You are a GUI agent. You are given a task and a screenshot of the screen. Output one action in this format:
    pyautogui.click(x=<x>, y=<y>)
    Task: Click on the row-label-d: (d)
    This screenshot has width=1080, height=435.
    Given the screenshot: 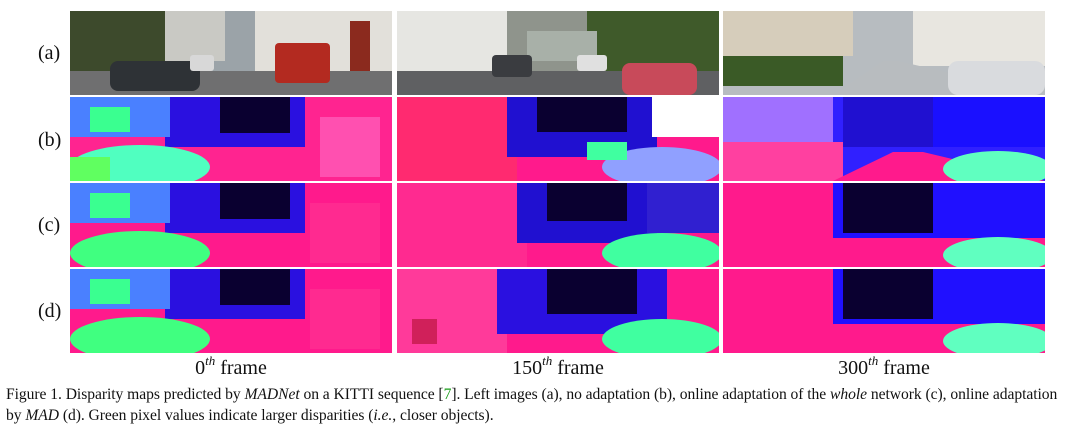 What is the action you would take?
    pyautogui.click(x=50, y=311)
    